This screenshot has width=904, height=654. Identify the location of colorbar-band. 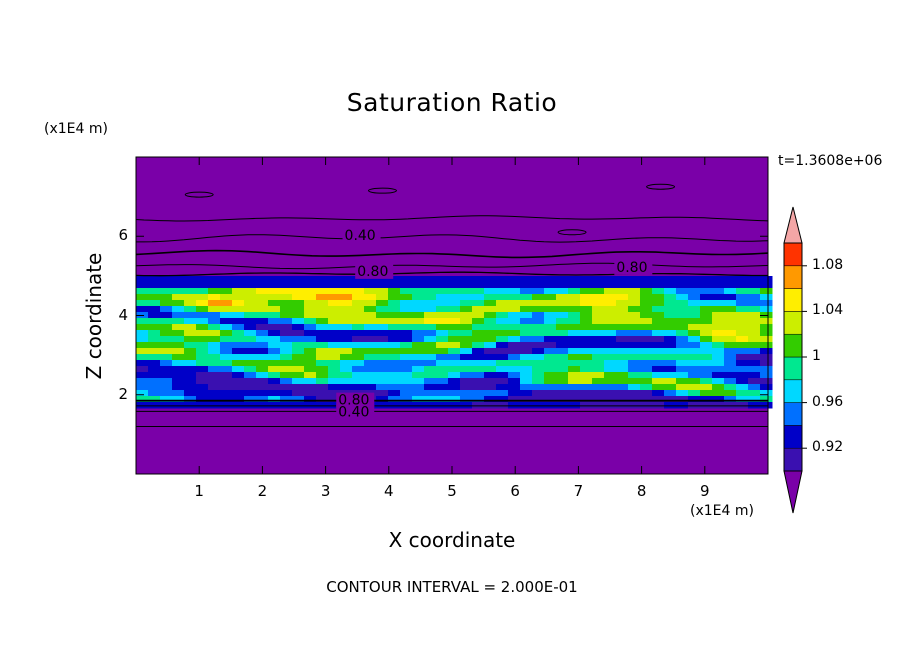
(793, 391).